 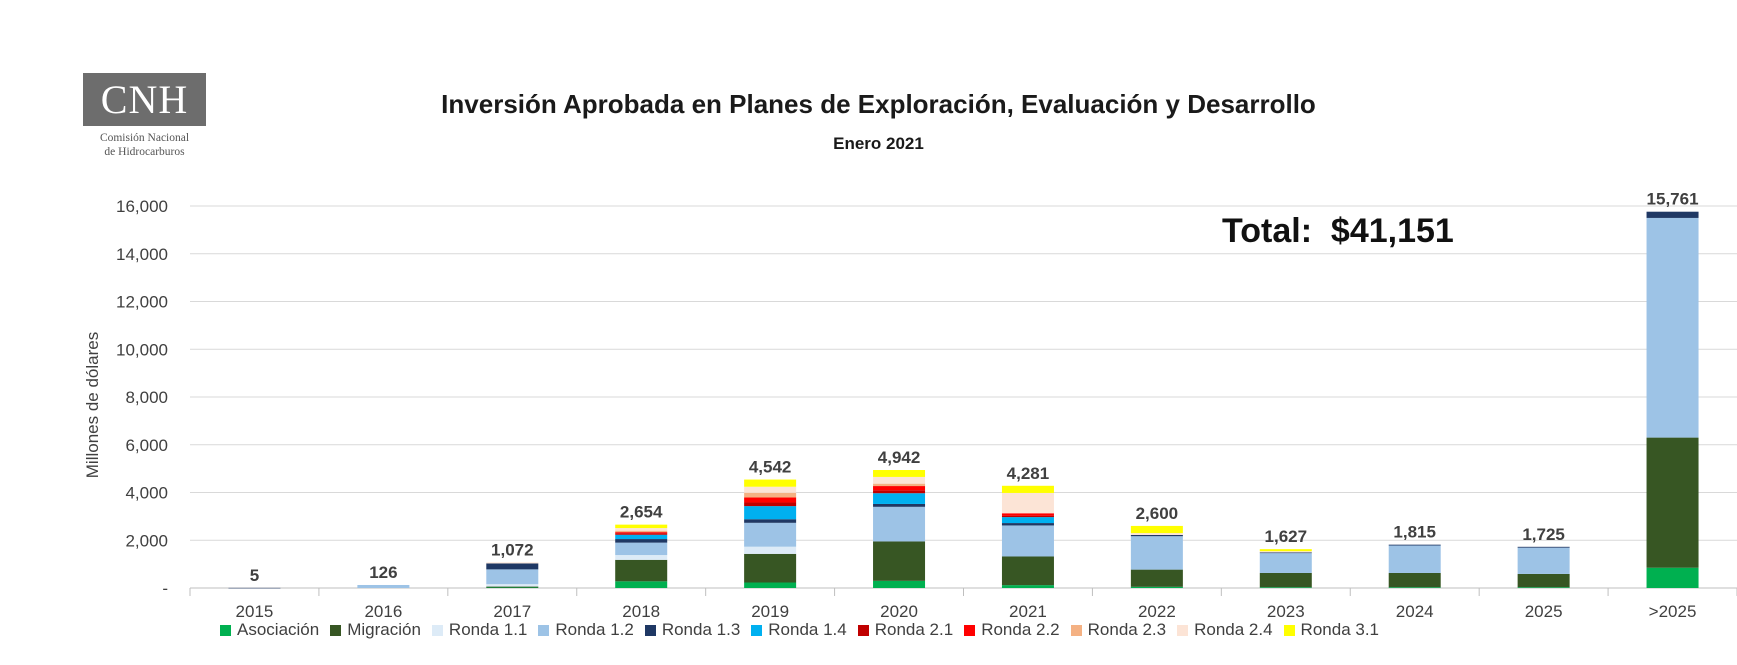 What do you see at coordinates (905, 630) in the screenshot?
I see `legend-item: Ronda 2.1` at bounding box center [905, 630].